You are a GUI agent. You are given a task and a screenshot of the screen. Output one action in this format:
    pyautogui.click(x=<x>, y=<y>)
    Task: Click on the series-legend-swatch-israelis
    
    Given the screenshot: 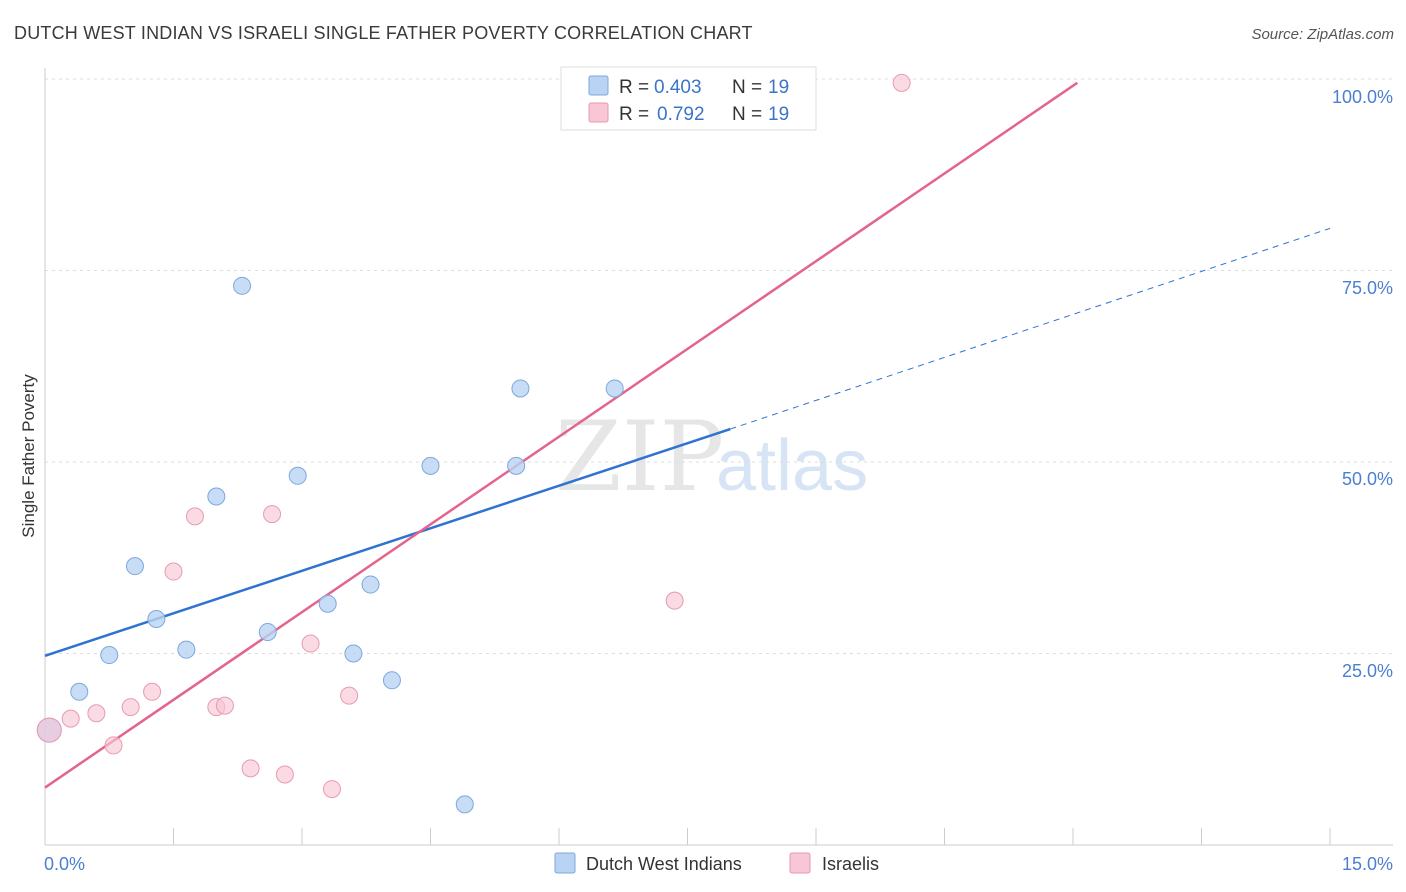 What is the action you would take?
    pyautogui.click(x=800, y=863)
    